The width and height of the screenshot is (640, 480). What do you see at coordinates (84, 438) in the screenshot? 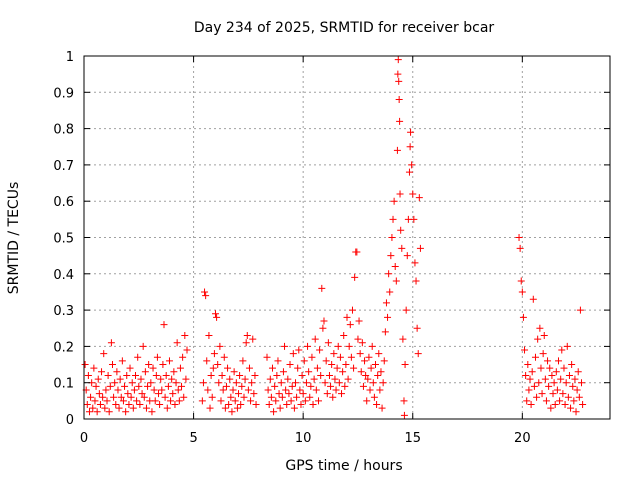
I see `x-tick-label: 0` at bounding box center [84, 438].